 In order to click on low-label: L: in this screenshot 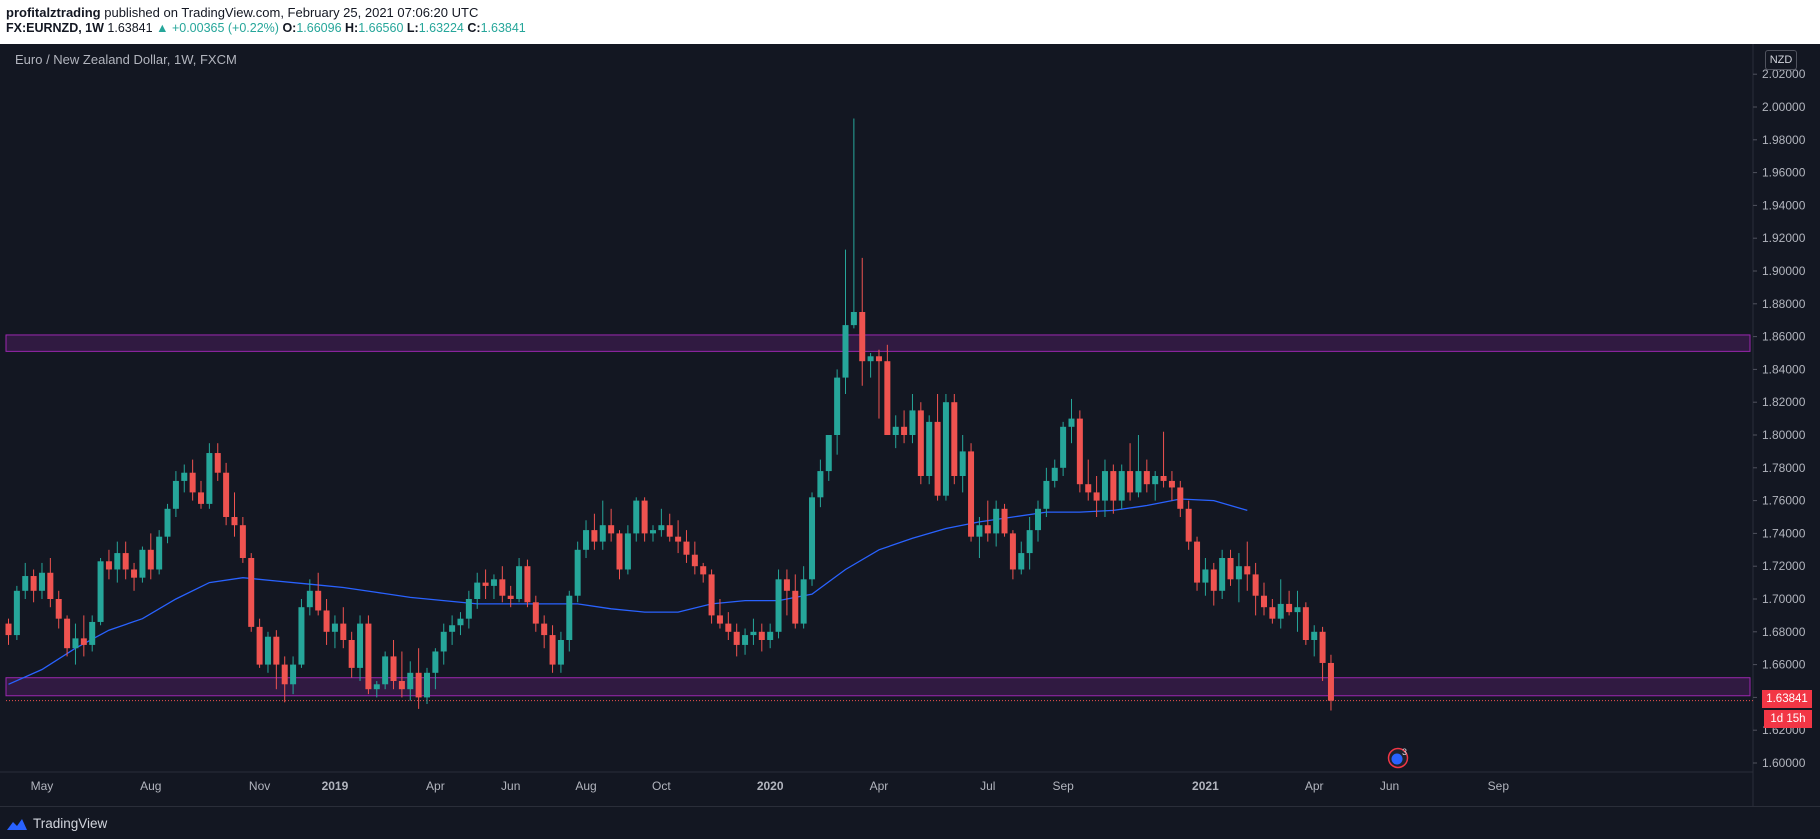, I will do `click(412, 28)`.